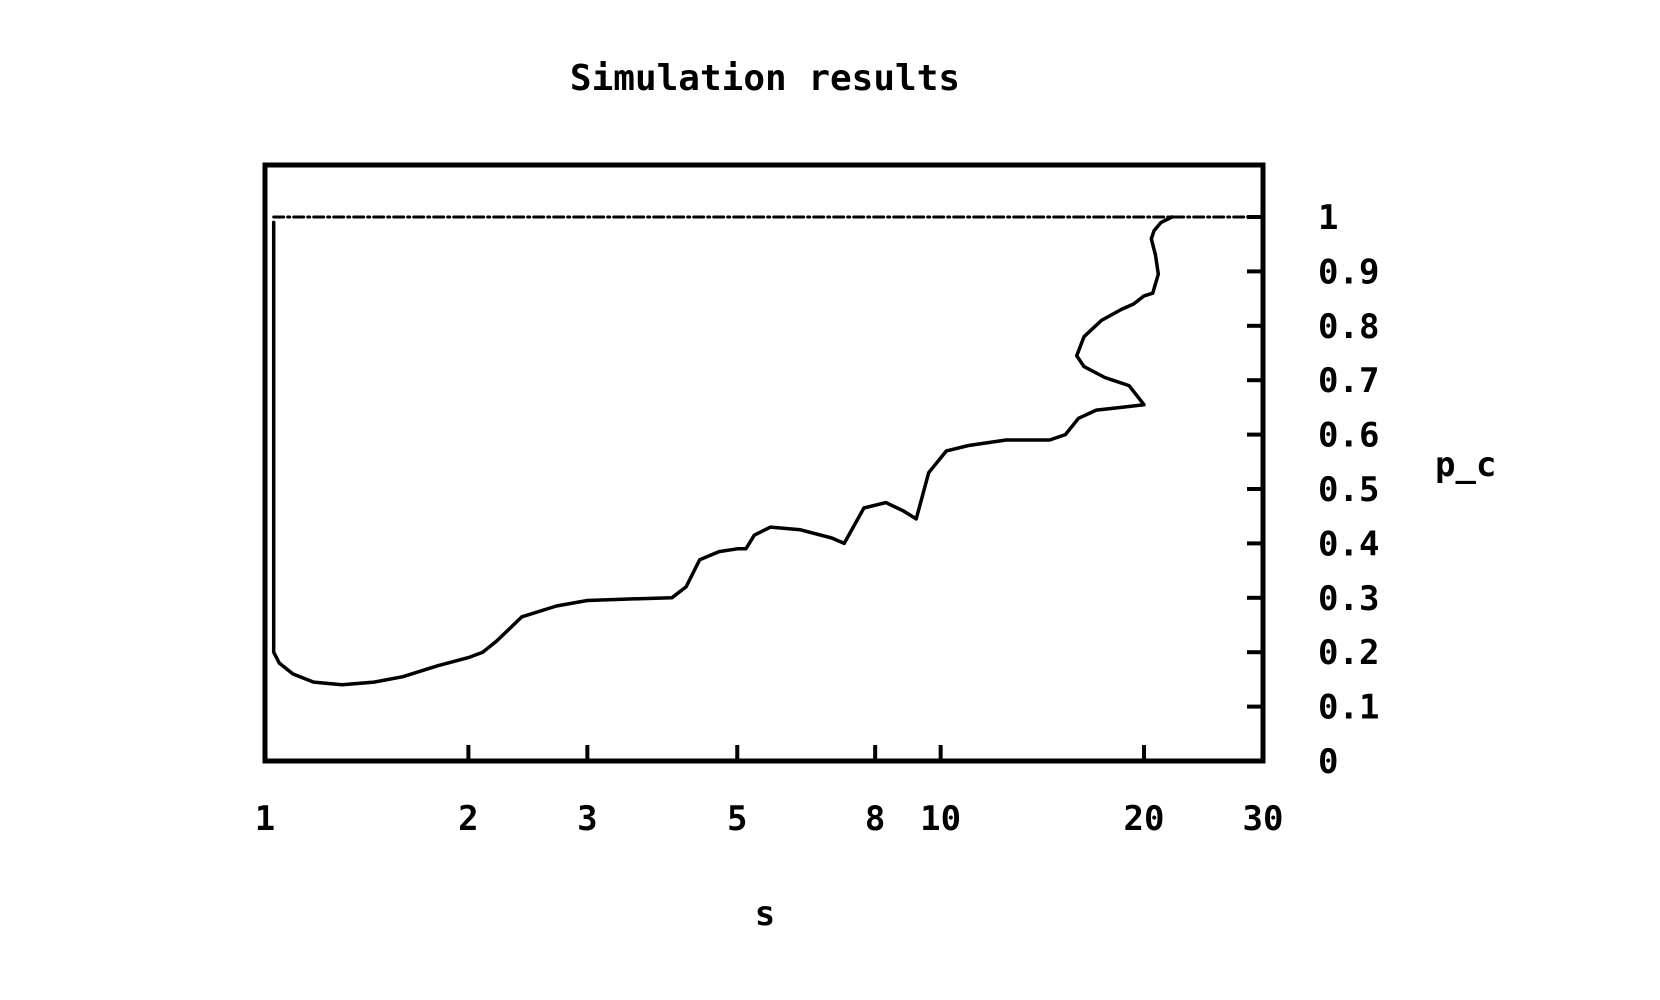 The width and height of the screenshot is (1660, 1000). What do you see at coordinates (1348, 599) in the screenshot?
I see `y-tick-label-0.3: 0.3` at bounding box center [1348, 599].